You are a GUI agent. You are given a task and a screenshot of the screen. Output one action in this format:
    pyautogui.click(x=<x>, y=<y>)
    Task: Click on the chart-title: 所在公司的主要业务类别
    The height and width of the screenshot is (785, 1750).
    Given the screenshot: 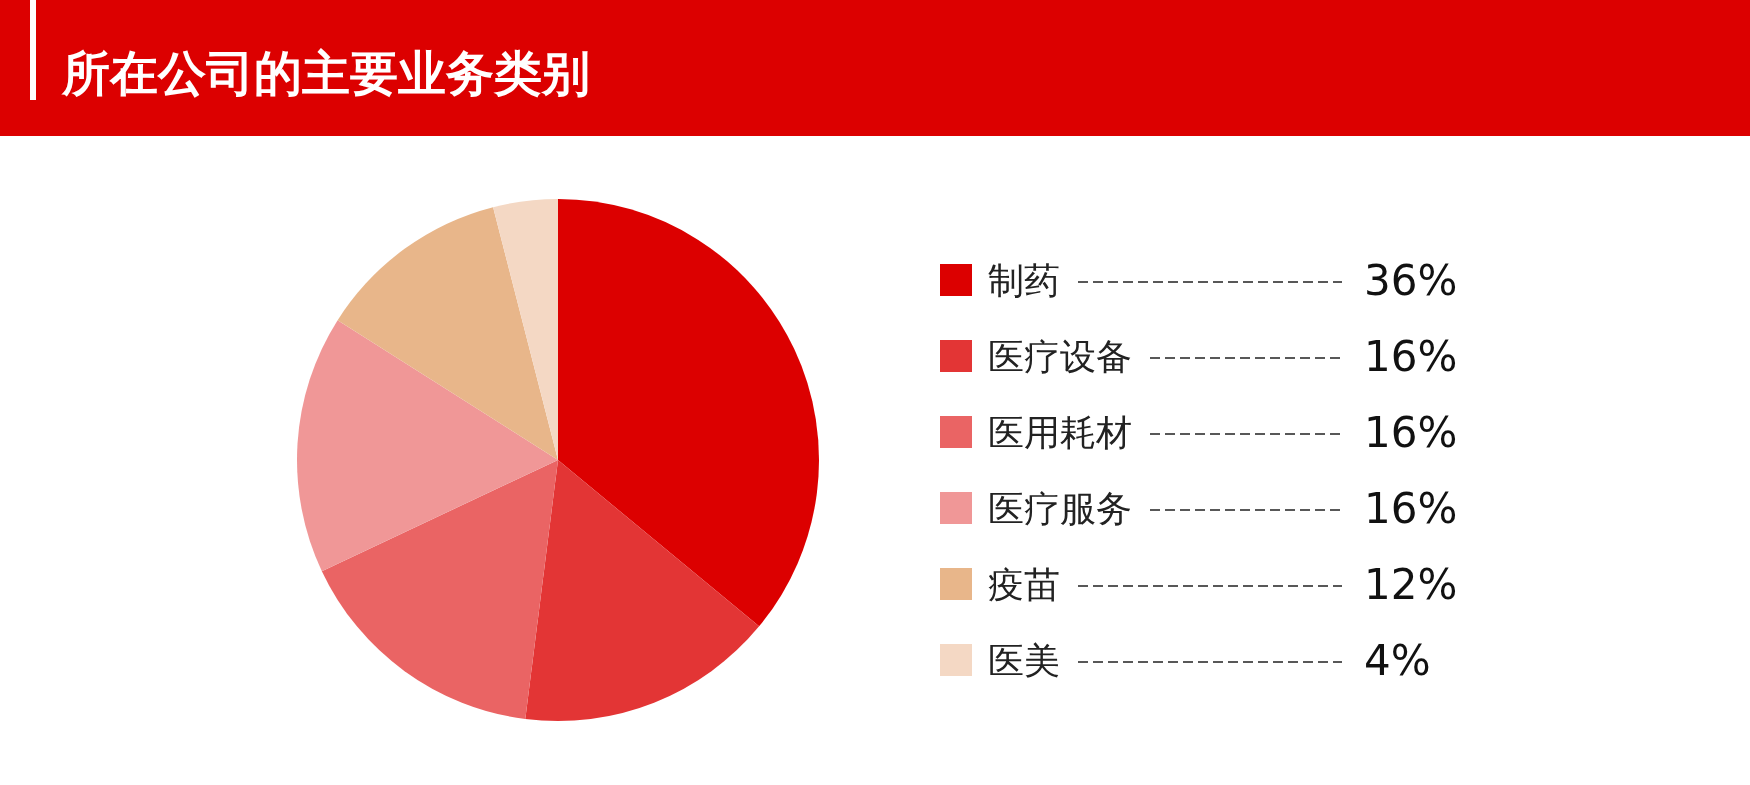 What is the action you would take?
    pyautogui.click(x=325, y=73)
    